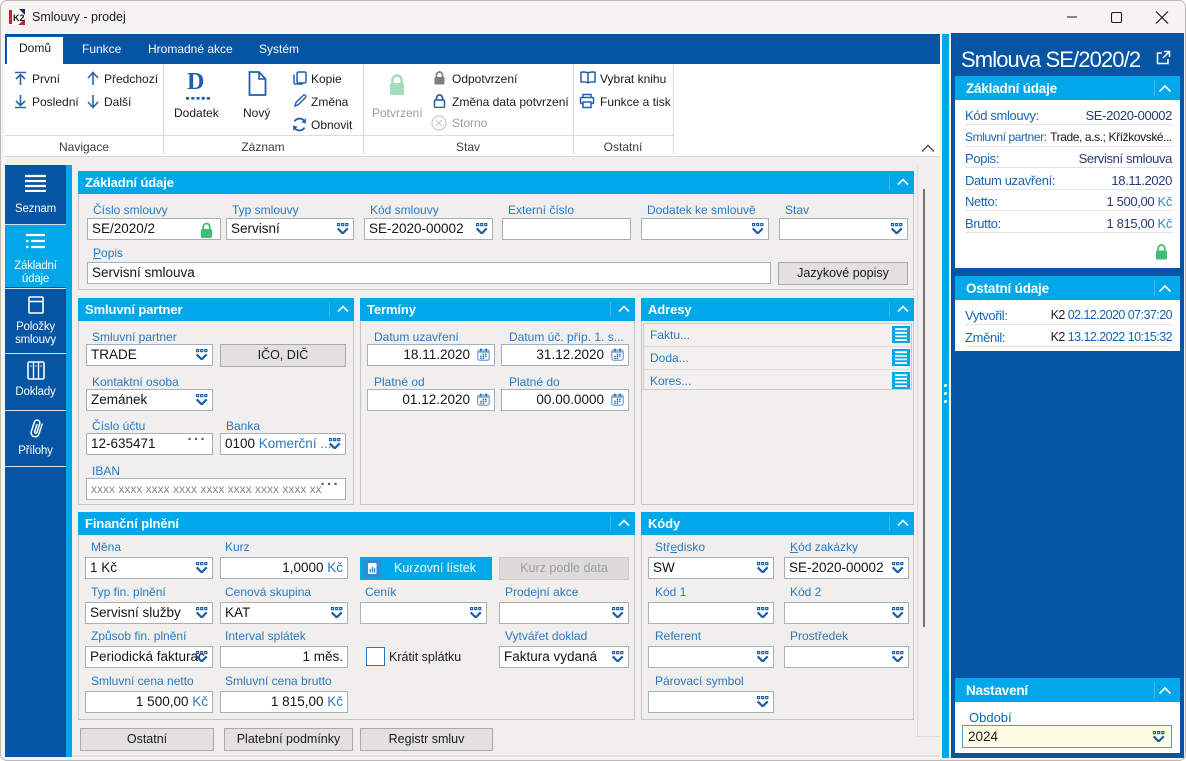  I want to click on svg-text: K2, so click(19, 18).